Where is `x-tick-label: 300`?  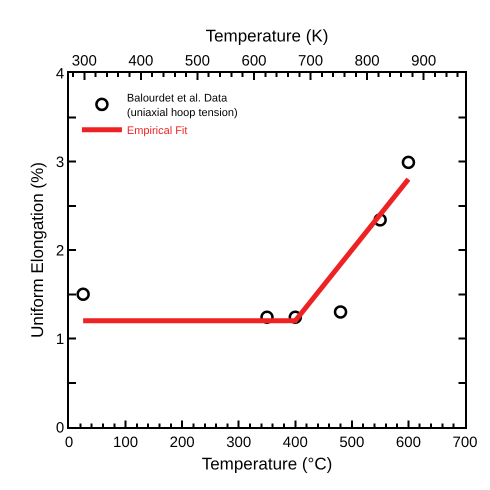 x-tick-label: 300 is located at coordinates (239, 442).